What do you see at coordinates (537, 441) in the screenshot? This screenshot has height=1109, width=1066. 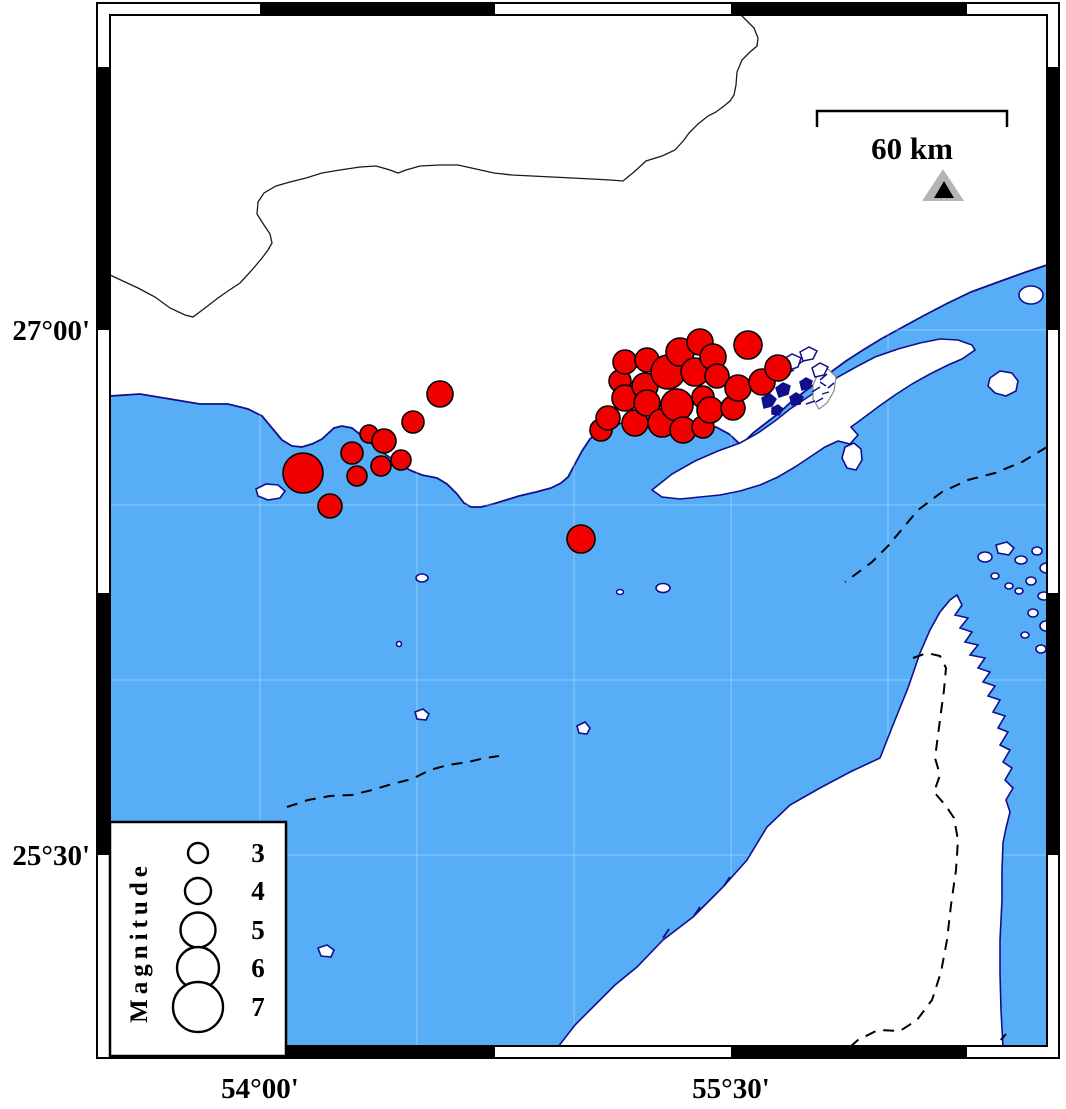 I see `earthquake-markers` at bounding box center [537, 441].